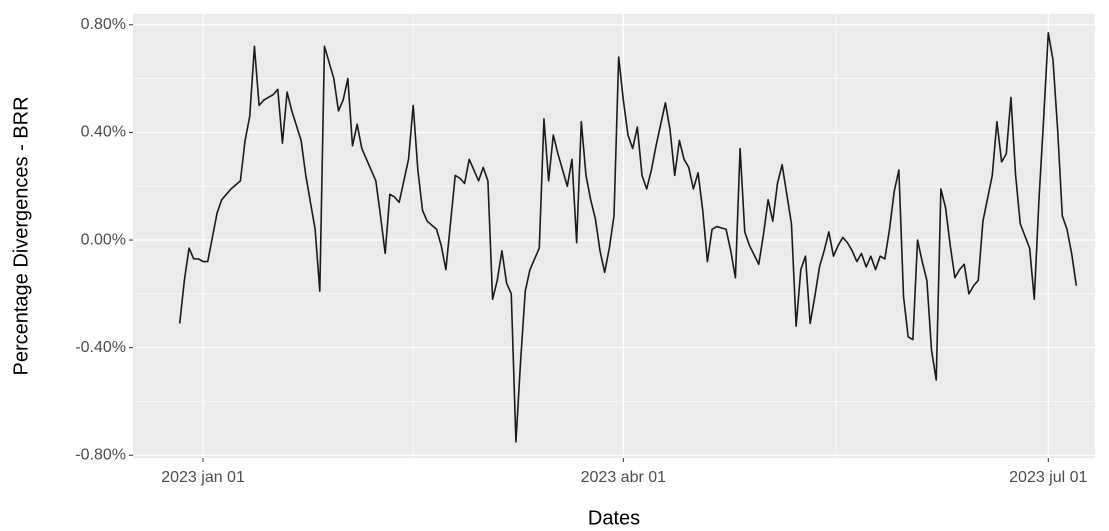  Describe the element at coordinates (21, 235) in the screenshot. I see `y-axis-title: Percentage Divergences - BRR` at that location.